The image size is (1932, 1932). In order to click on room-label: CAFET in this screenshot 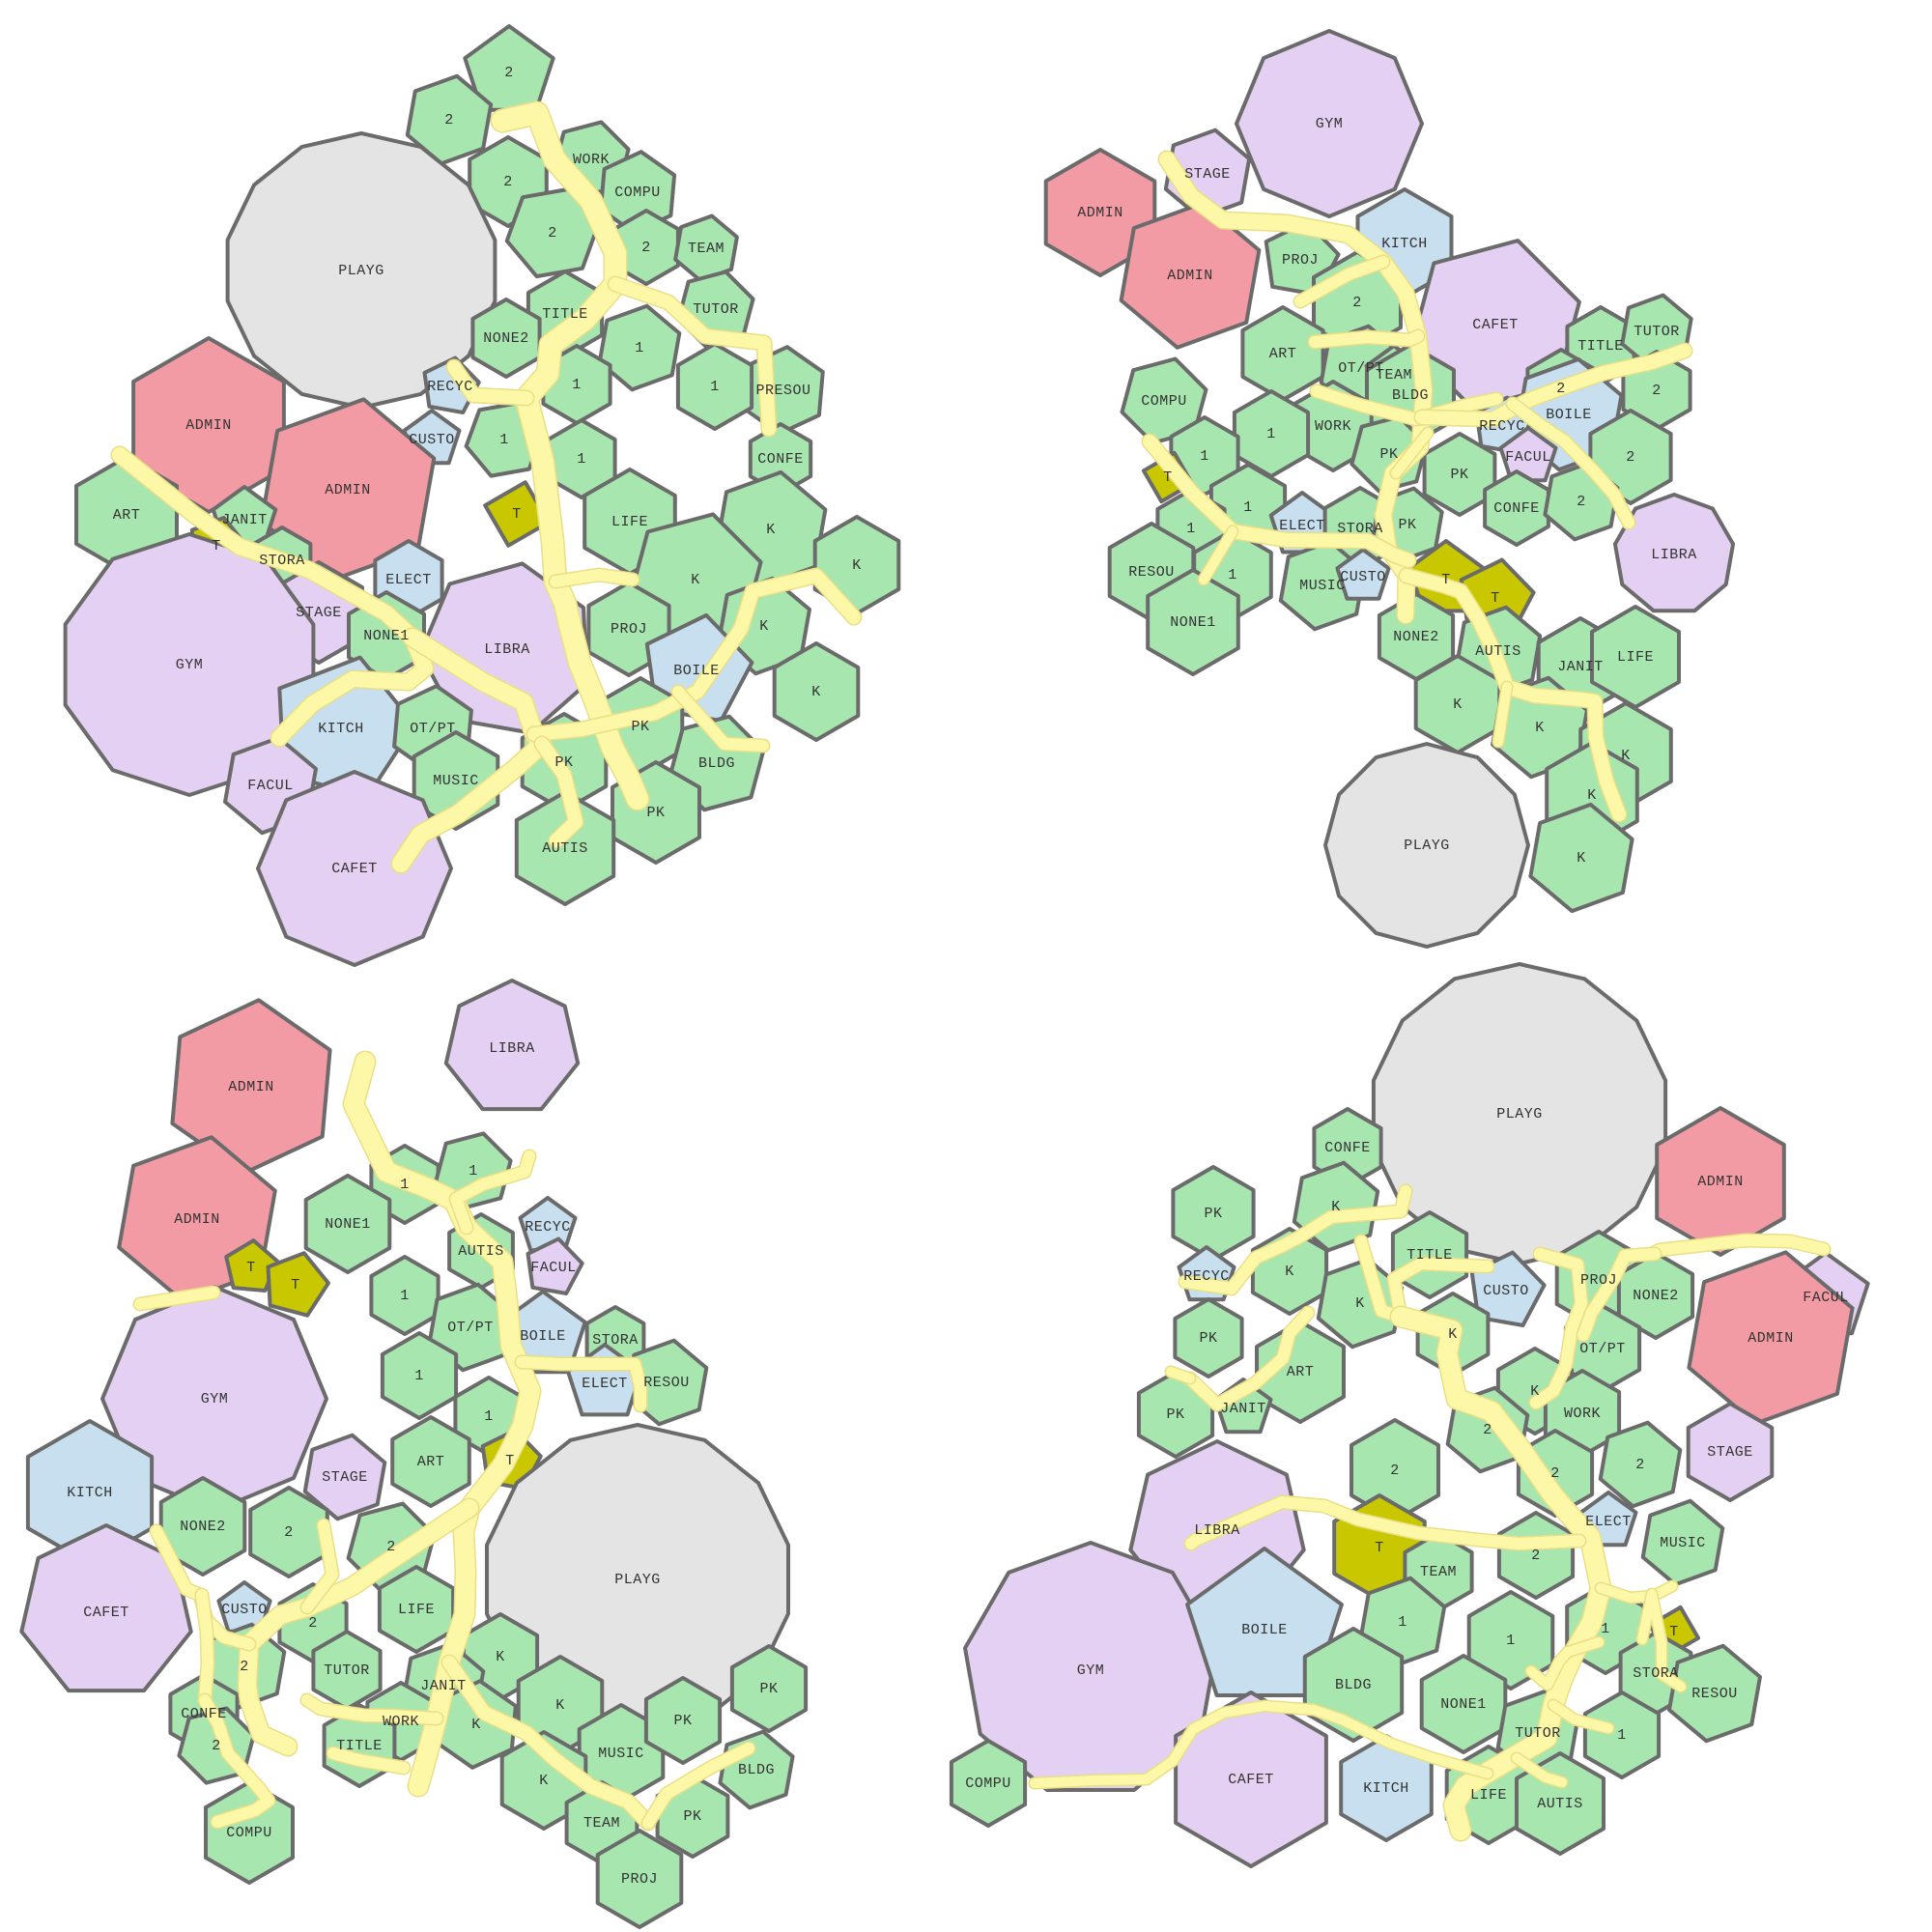, I will do `click(106, 1613)`.